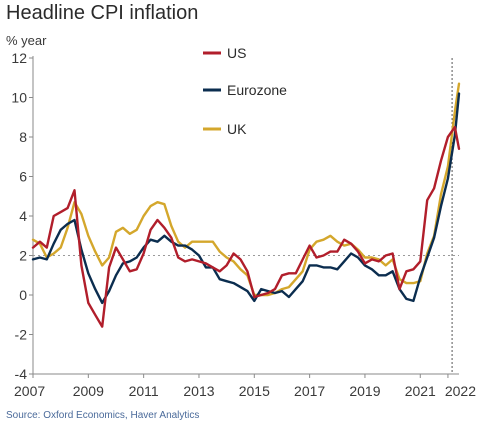 The height and width of the screenshot is (430, 480). Describe the element at coordinates (26, 40) in the screenshot. I see `y-axis-unit-label: % year` at that location.